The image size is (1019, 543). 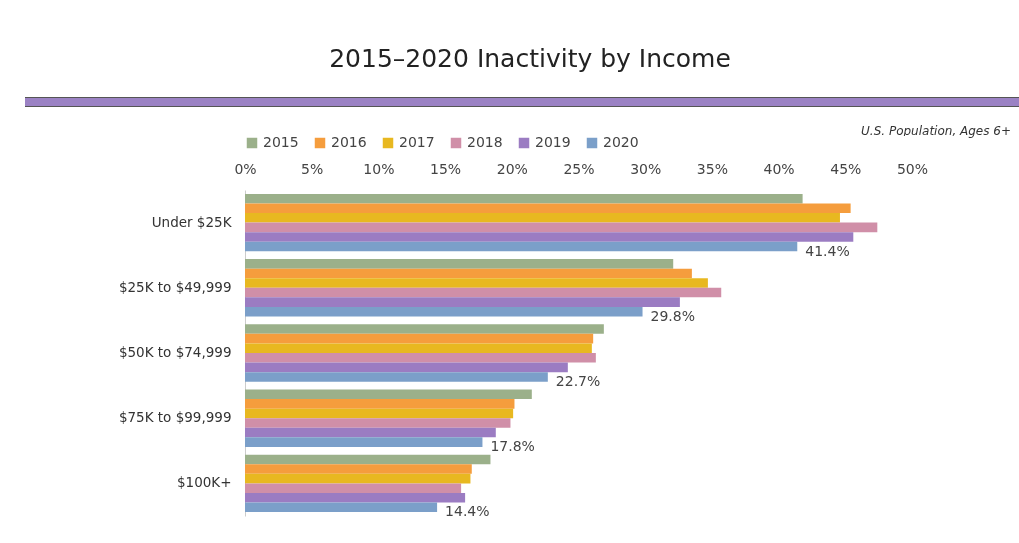 What do you see at coordinates (467, 511) in the screenshot?
I see `data-label: 14.4%` at bounding box center [467, 511].